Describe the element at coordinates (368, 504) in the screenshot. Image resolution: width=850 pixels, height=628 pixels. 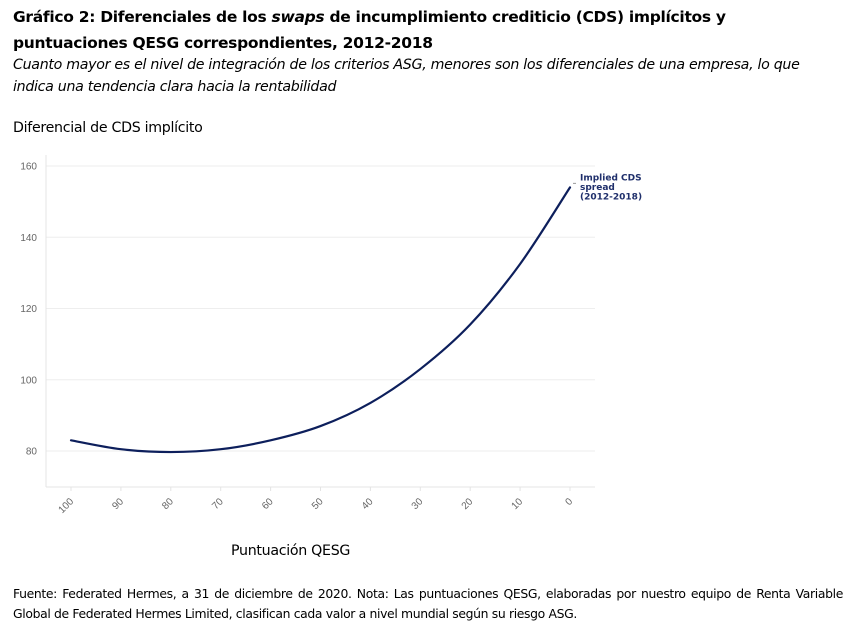
I see `x-tick-label: 40` at that location.